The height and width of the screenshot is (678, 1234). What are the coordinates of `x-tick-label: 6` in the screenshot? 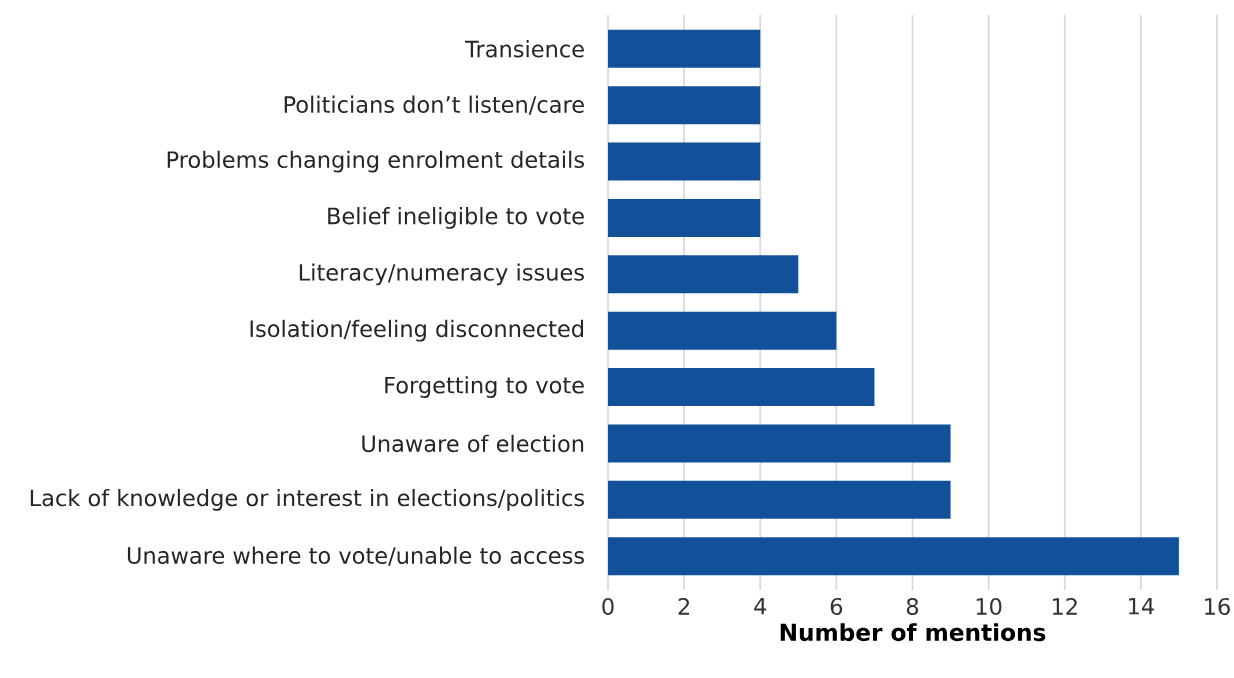 It's located at (836, 606).